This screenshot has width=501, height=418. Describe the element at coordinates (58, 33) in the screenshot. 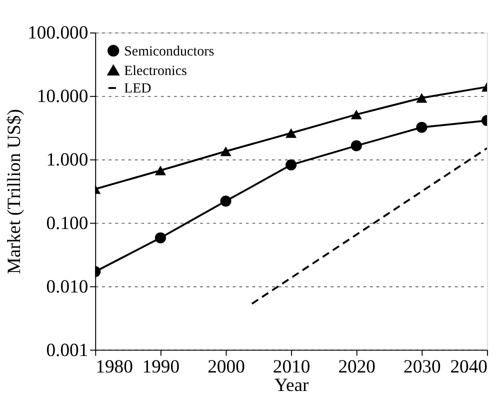

I see `y-tick-label: 100.000` at that location.